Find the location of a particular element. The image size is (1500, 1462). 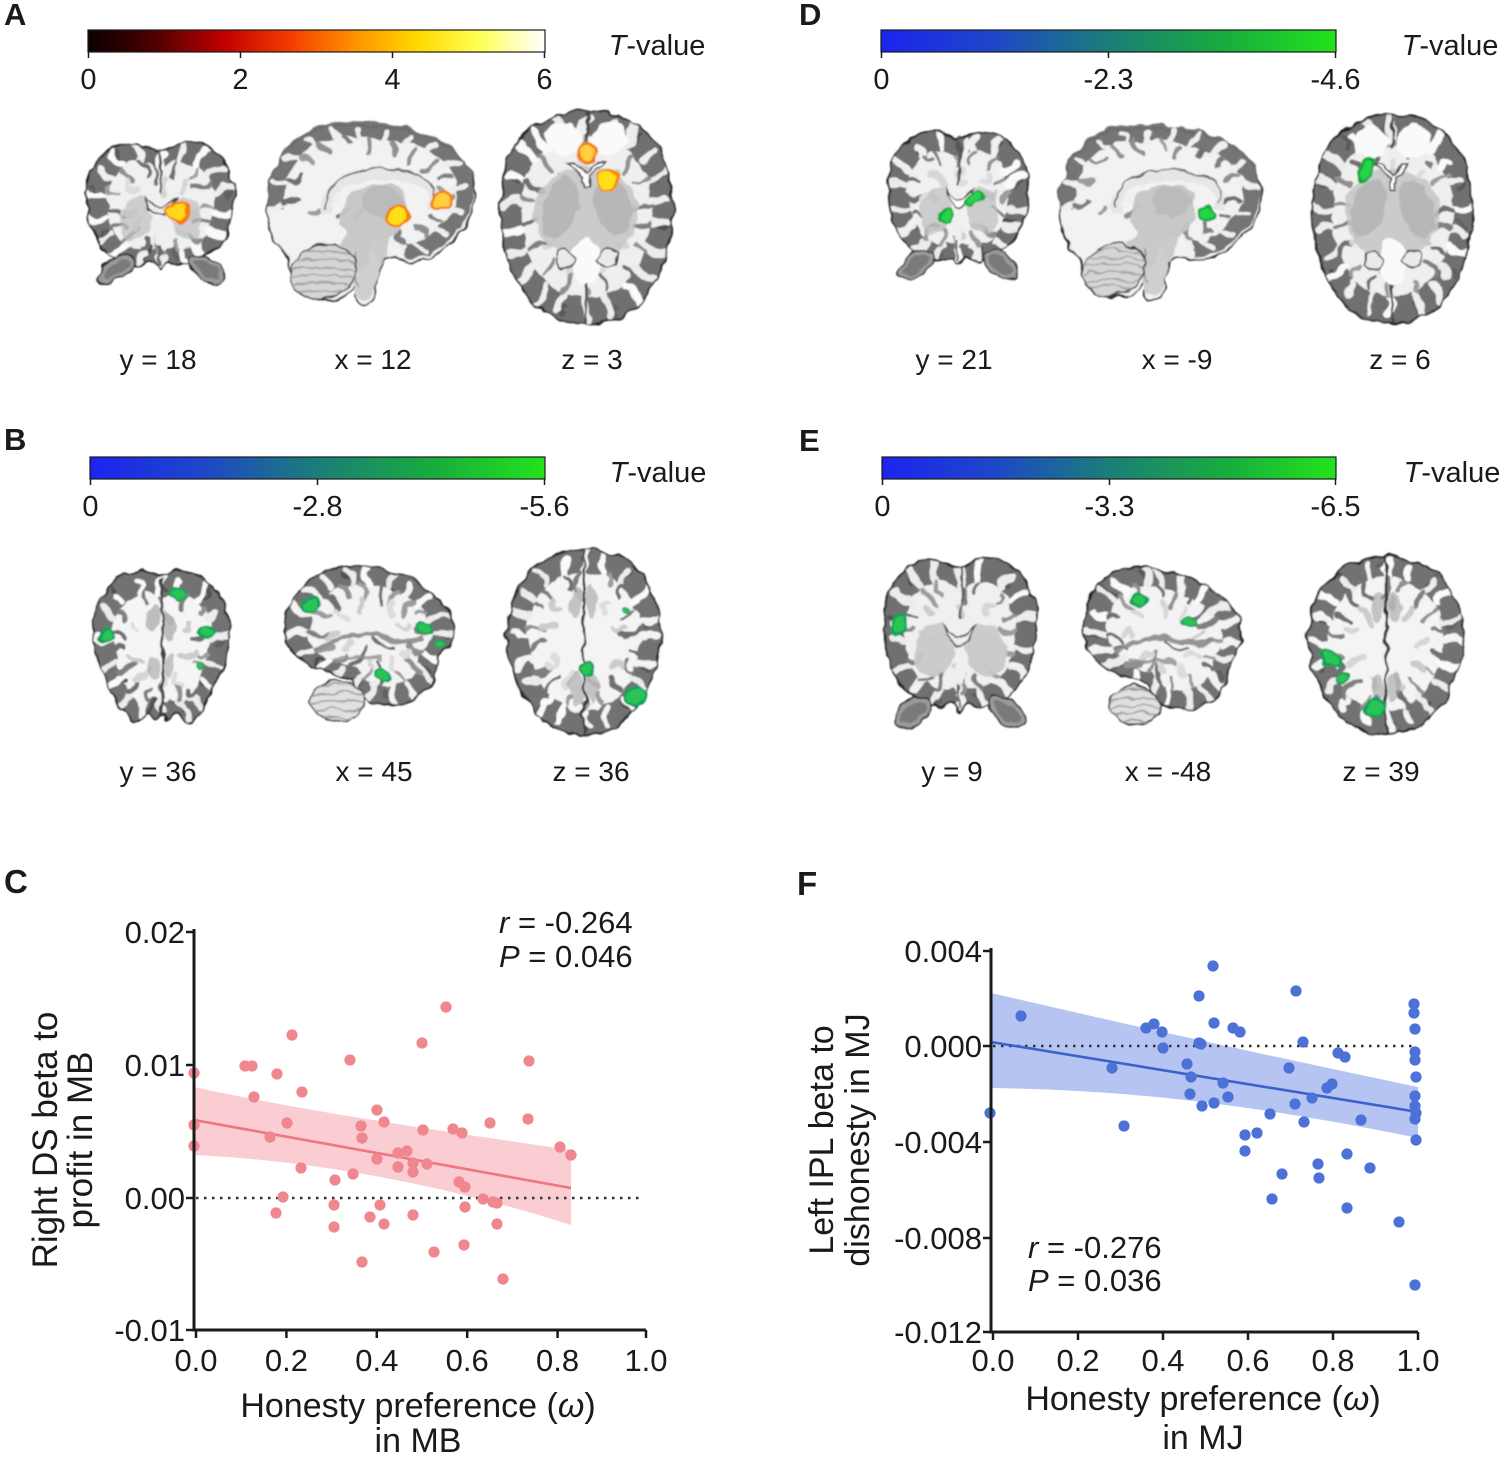

svg-text: A is located at coordinates (15, 16).